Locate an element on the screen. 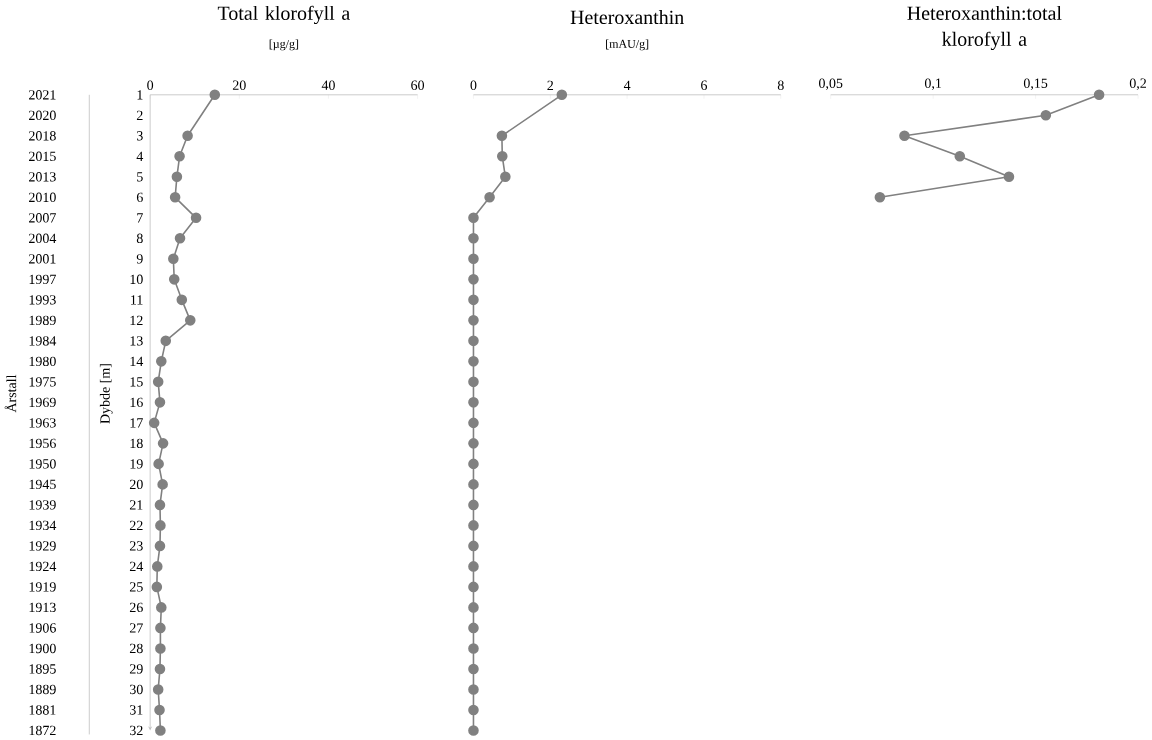 Image resolution: width=1152 pixels, height=740 pixels. chart-subtitle: [mAU/g] is located at coordinates (627, 45).